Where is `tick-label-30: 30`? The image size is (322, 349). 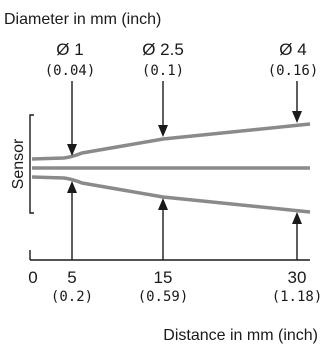 tick-label-30: 30 is located at coordinates (297, 277).